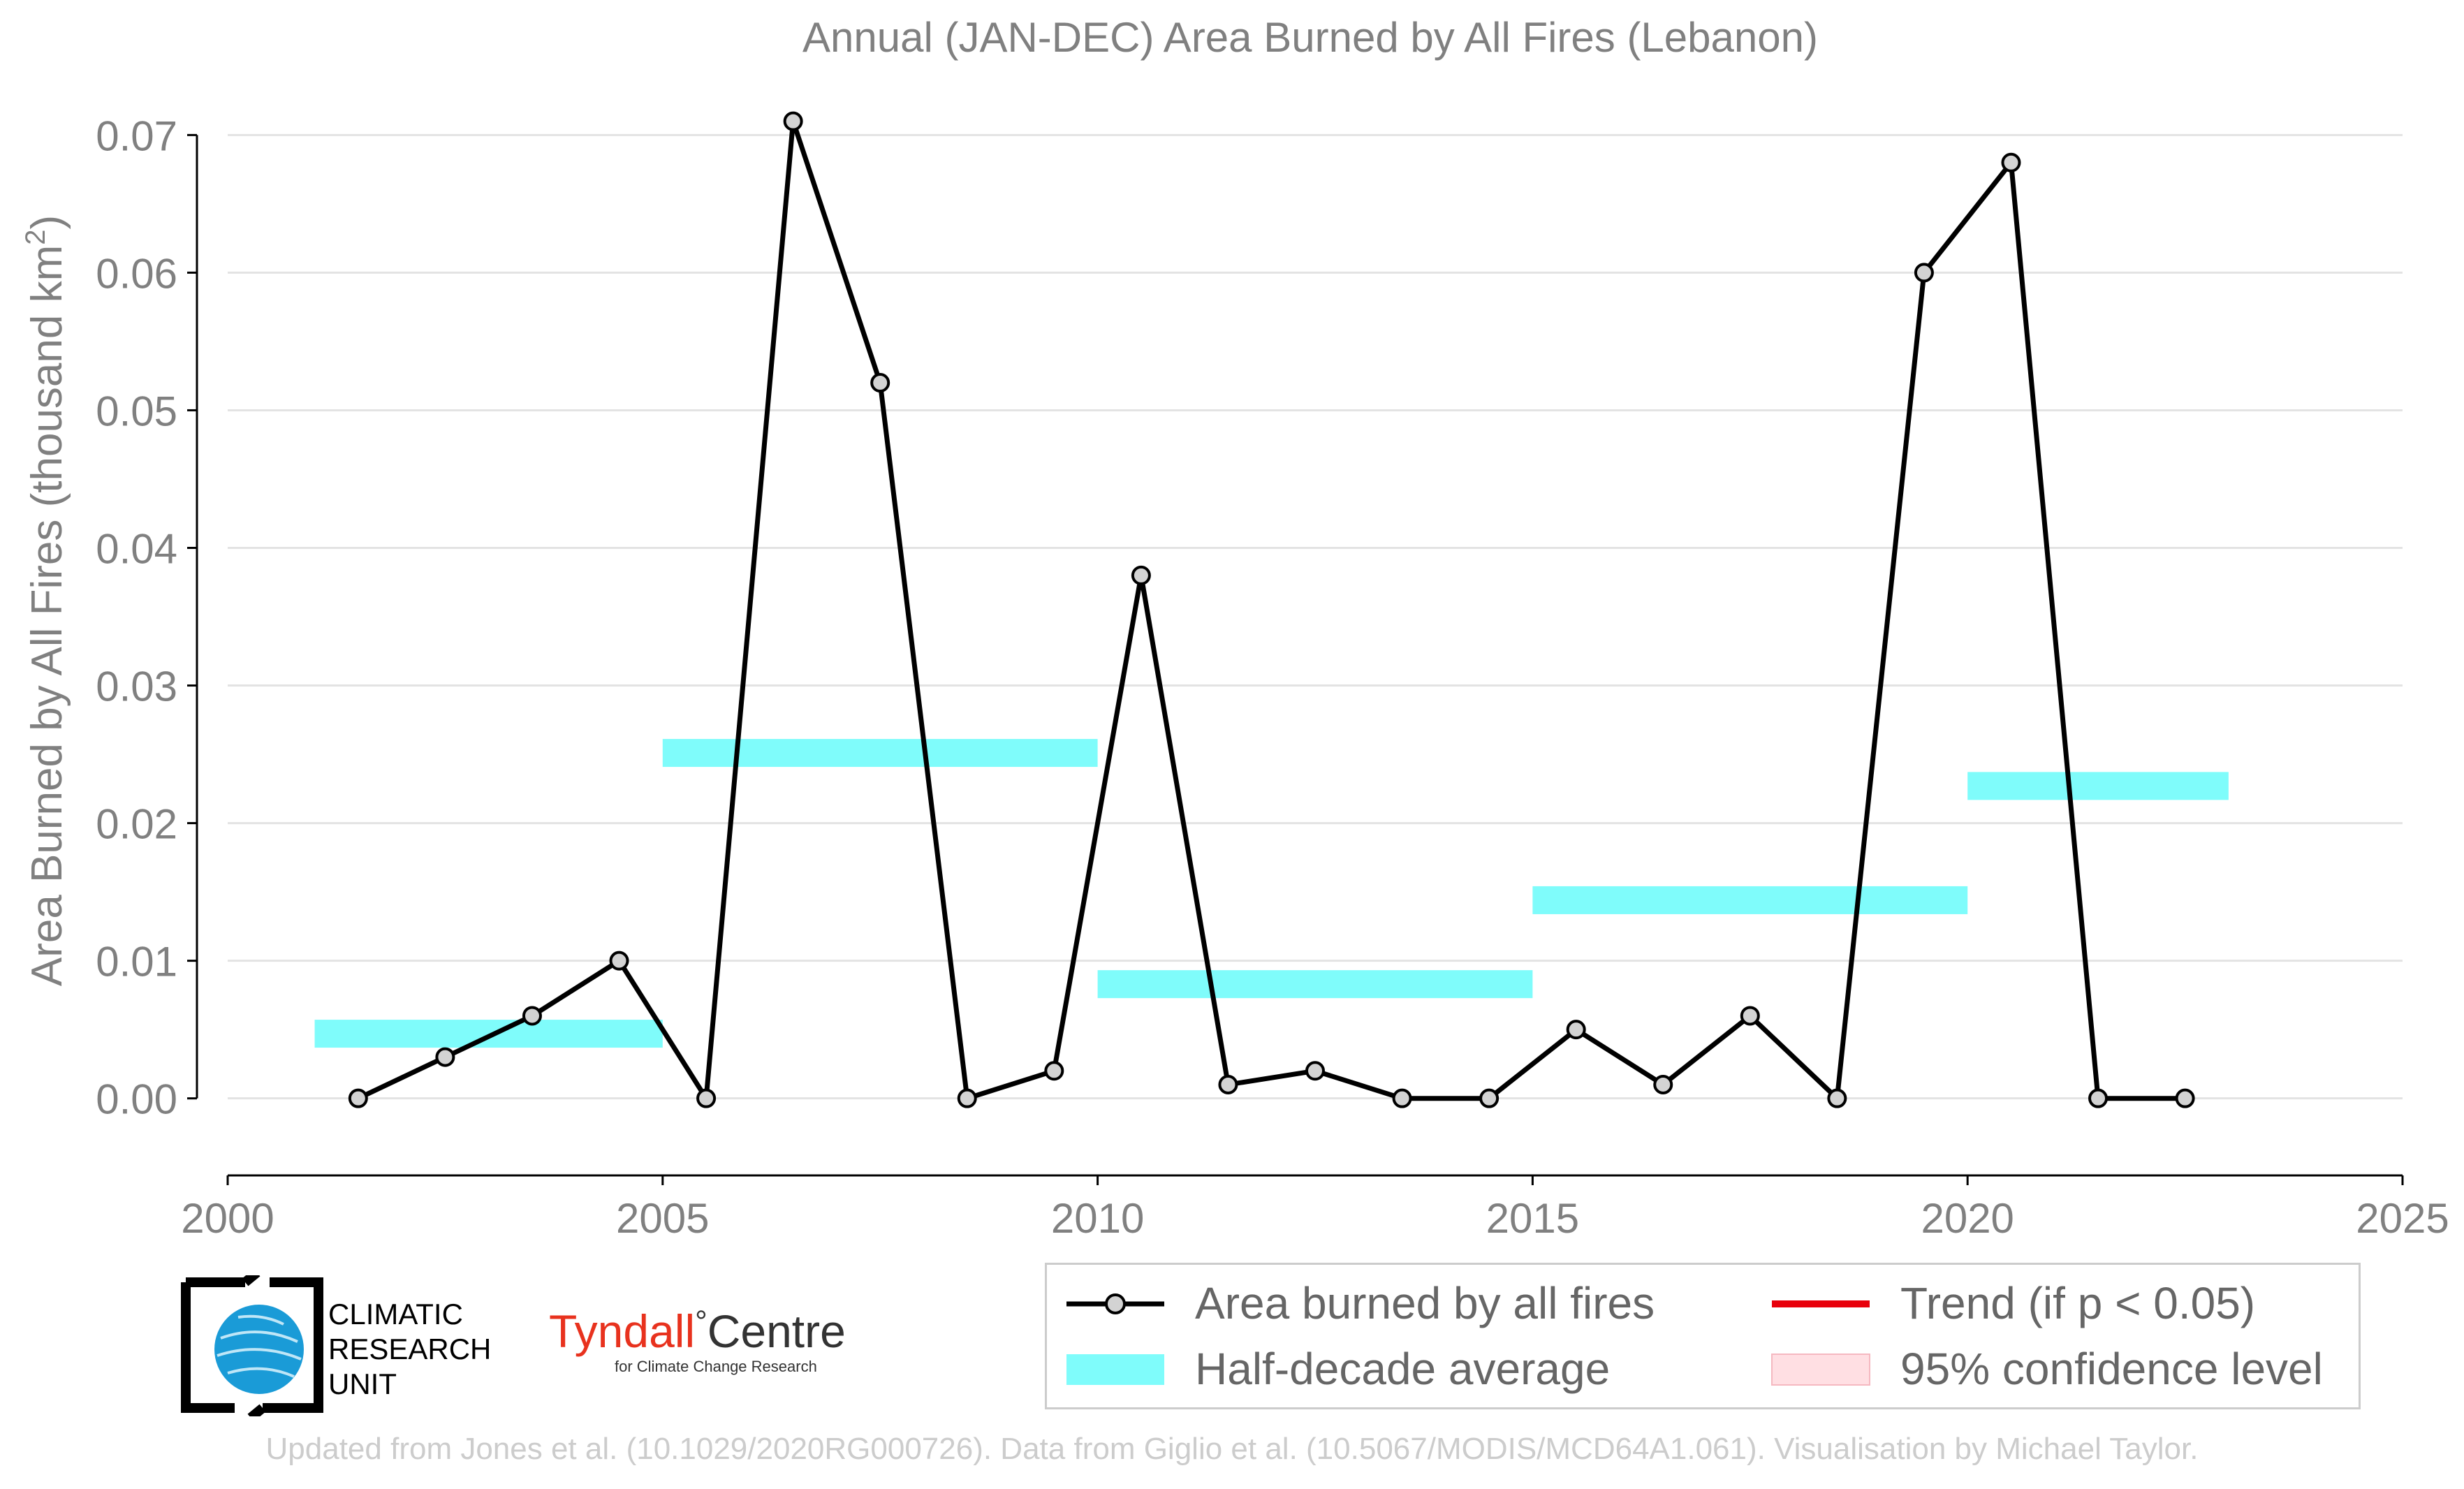 The height and width of the screenshot is (1489, 2464). I want to click on legend-label-half-decade: Half-decade average, so click(1403, 1369).